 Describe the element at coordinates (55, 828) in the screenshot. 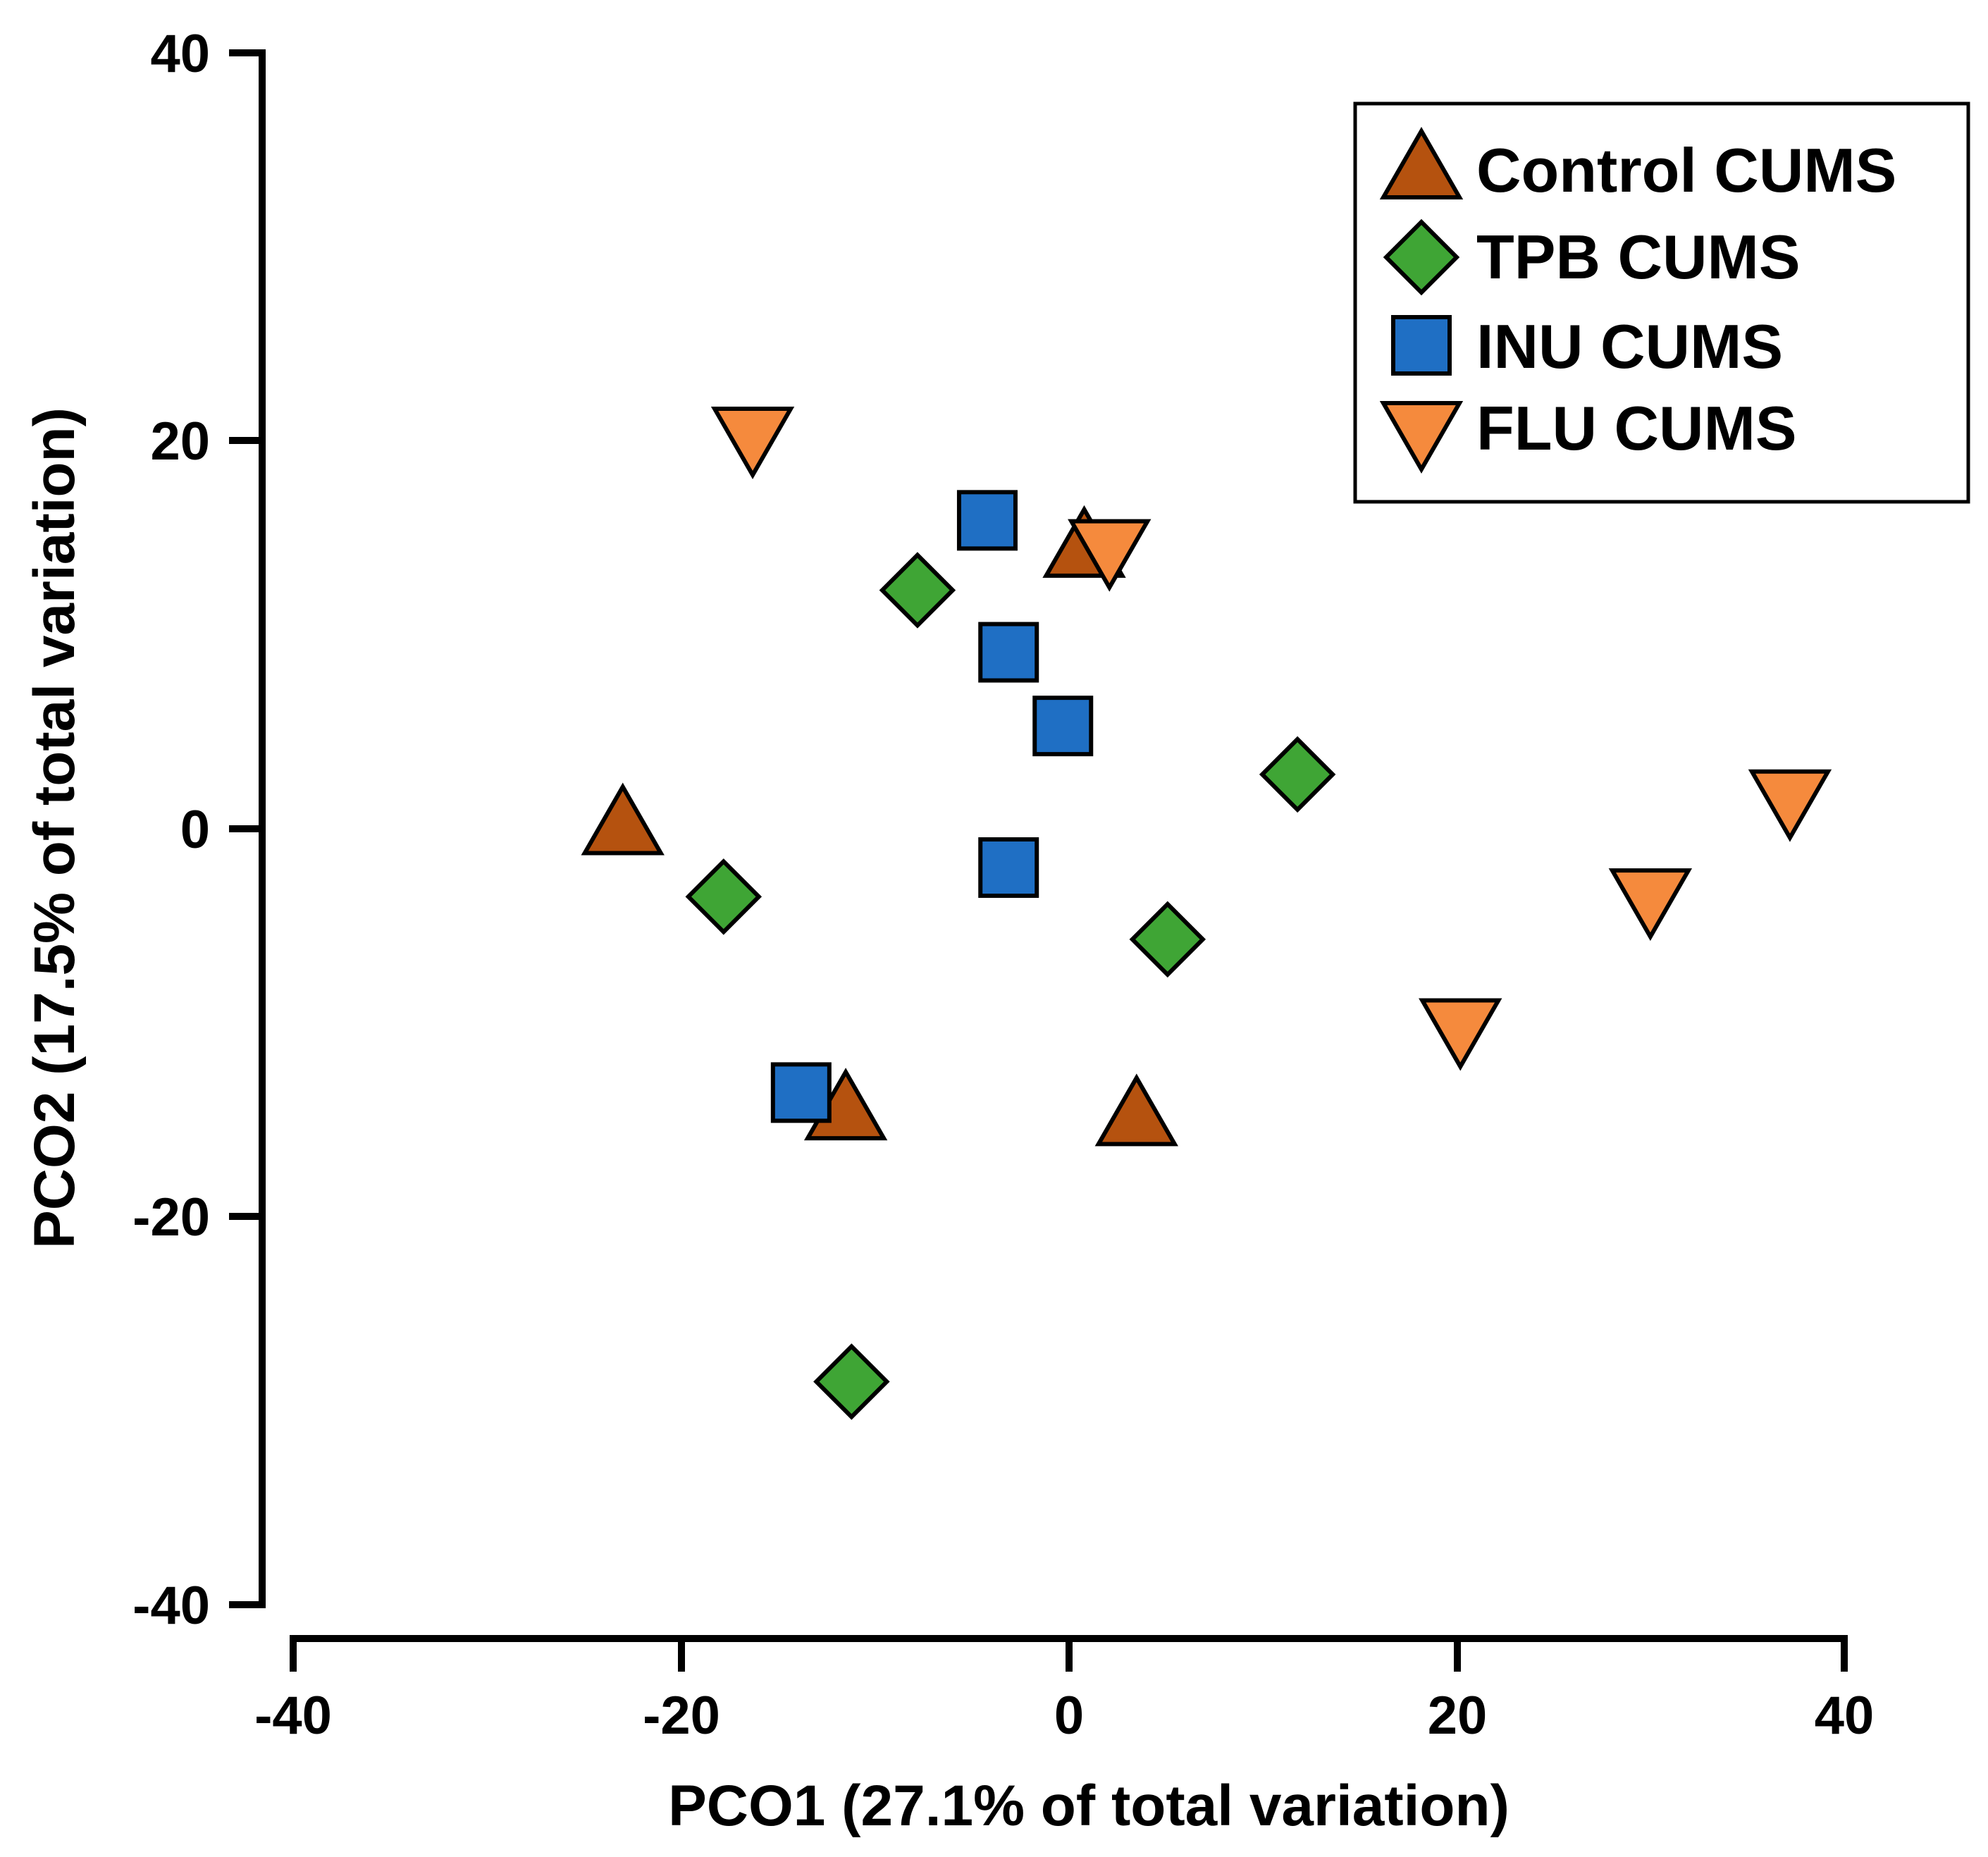

I see `y-axis-title: PCO2 (17.5% of total variation)` at that location.